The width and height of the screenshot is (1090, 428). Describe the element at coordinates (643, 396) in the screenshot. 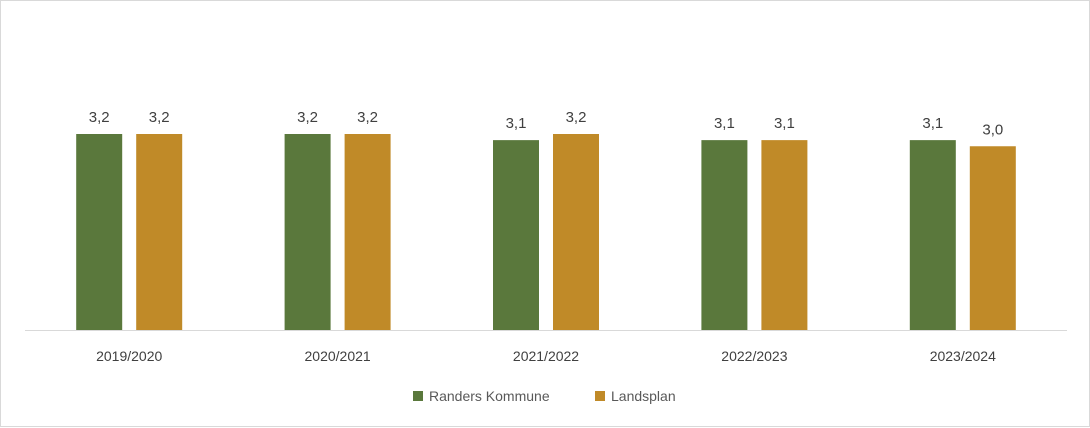

I see `legend-label: Landsplan` at that location.